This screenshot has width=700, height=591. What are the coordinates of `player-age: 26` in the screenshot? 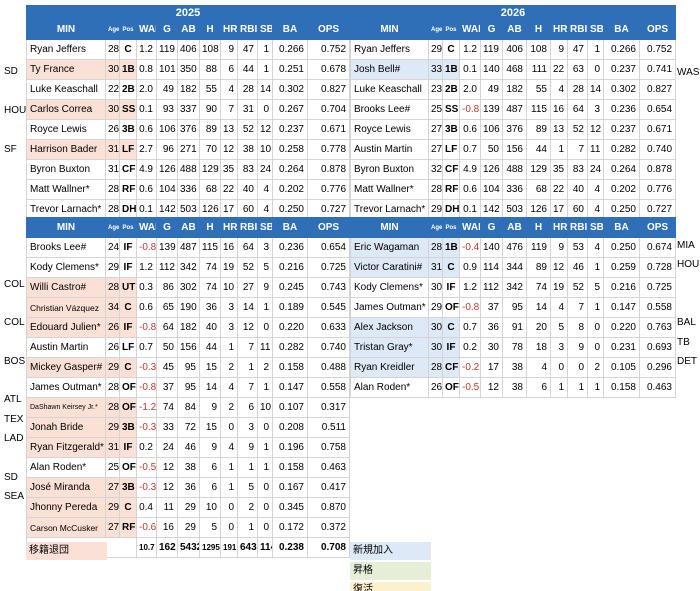 It's located at (112, 347).